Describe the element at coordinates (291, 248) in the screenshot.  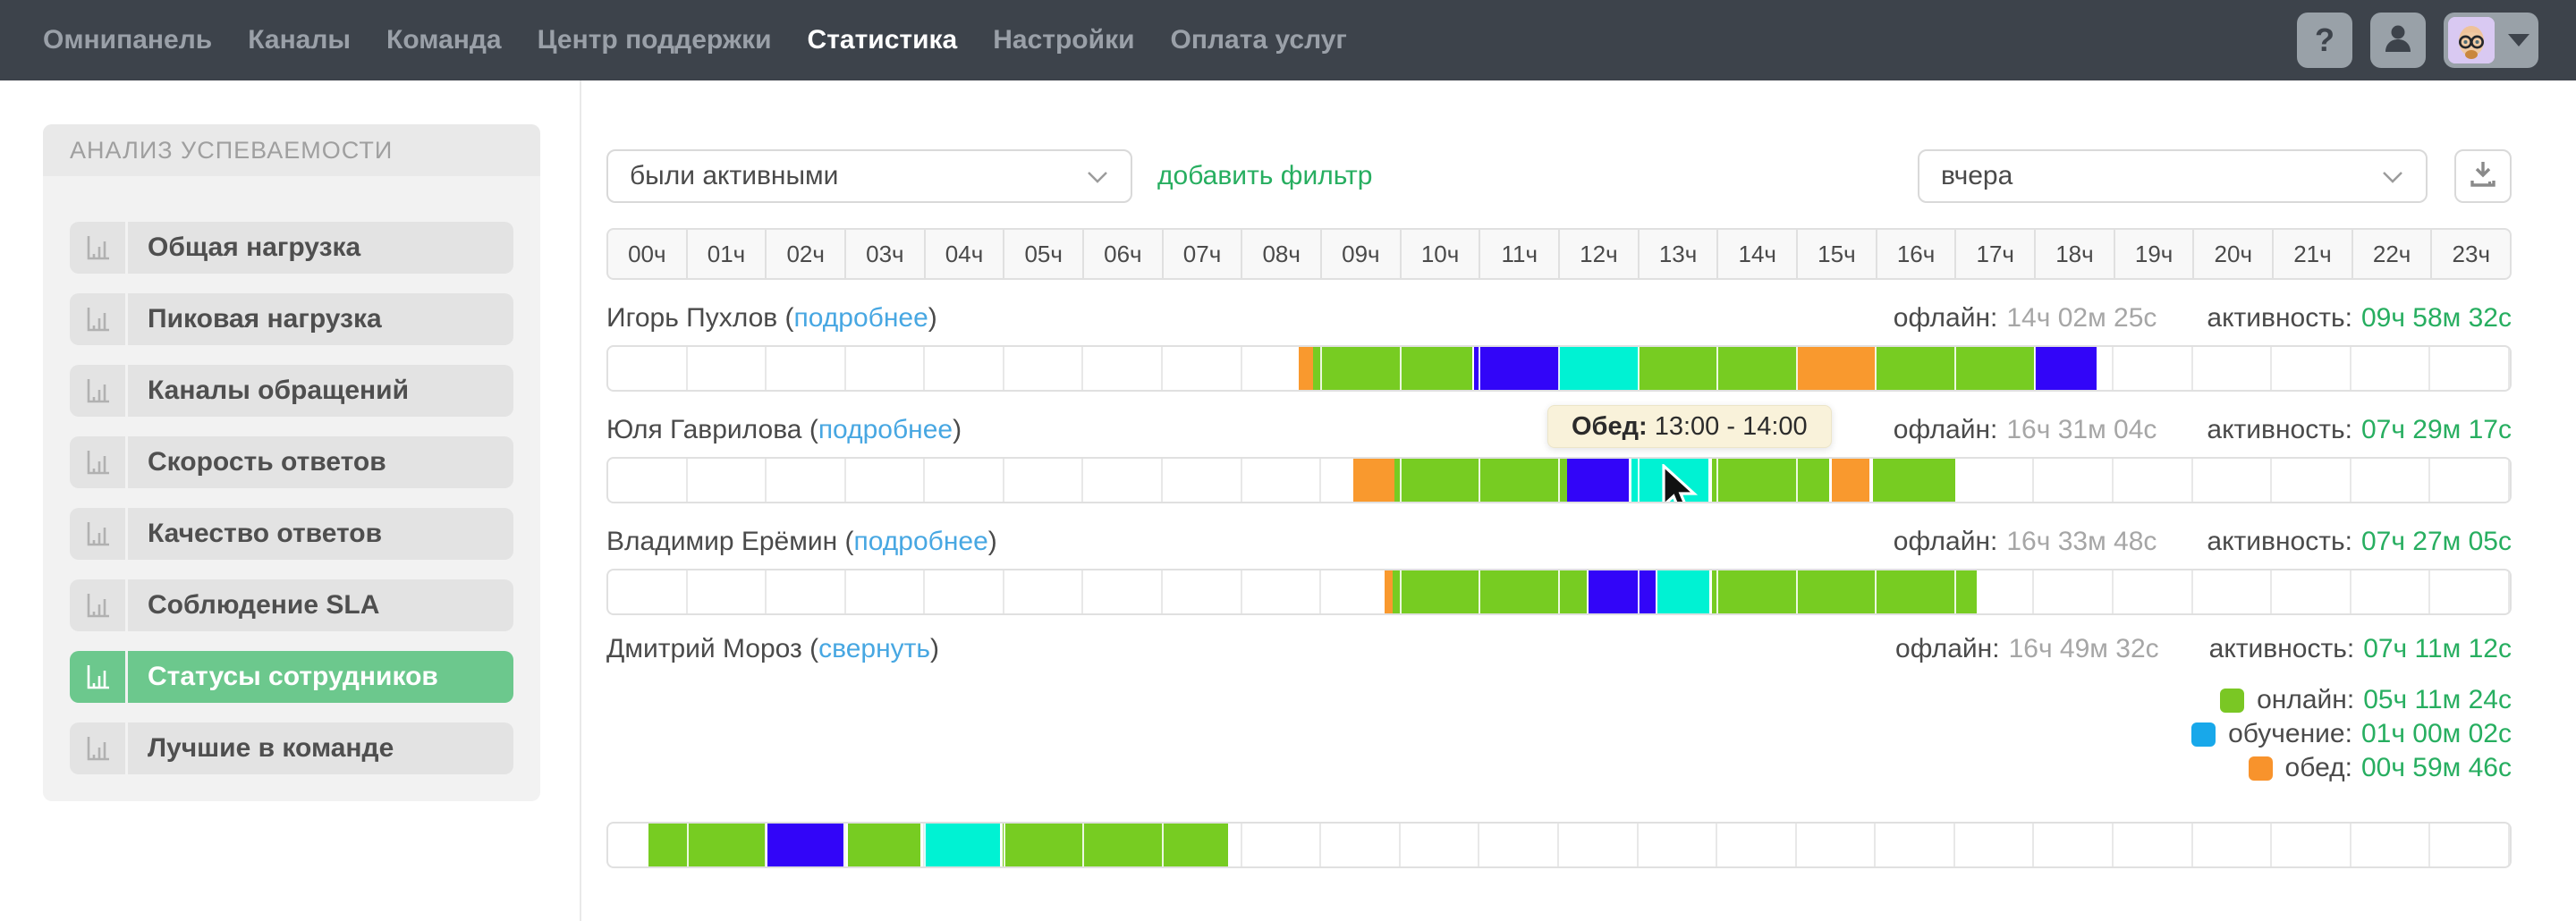
I see `sidebar-item-1: Общая нагрузка` at that location.